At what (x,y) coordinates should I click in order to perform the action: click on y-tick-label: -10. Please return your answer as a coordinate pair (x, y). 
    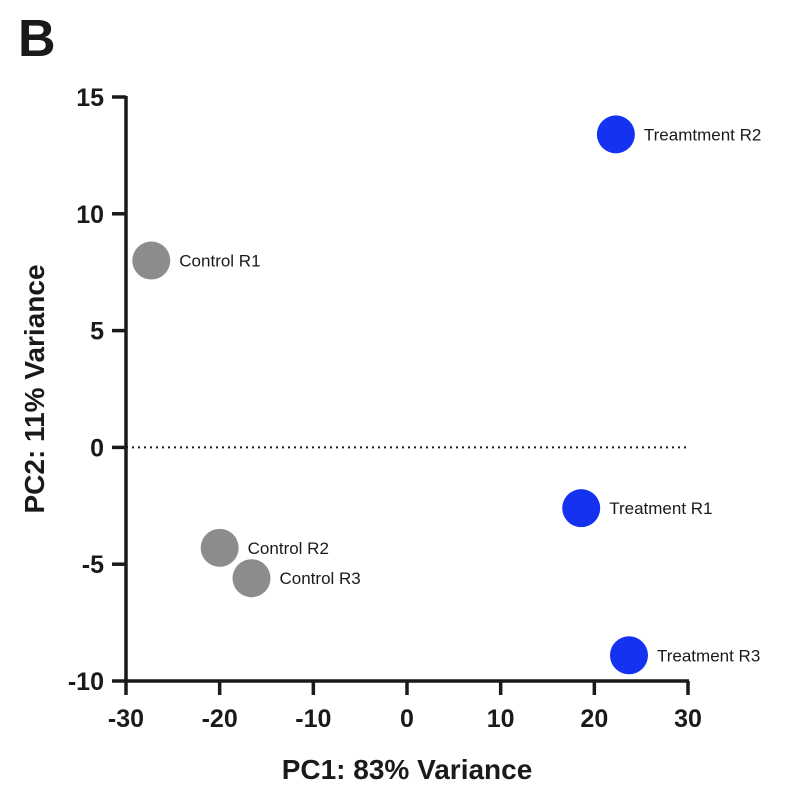
    Looking at the image, I should click on (86, 682).